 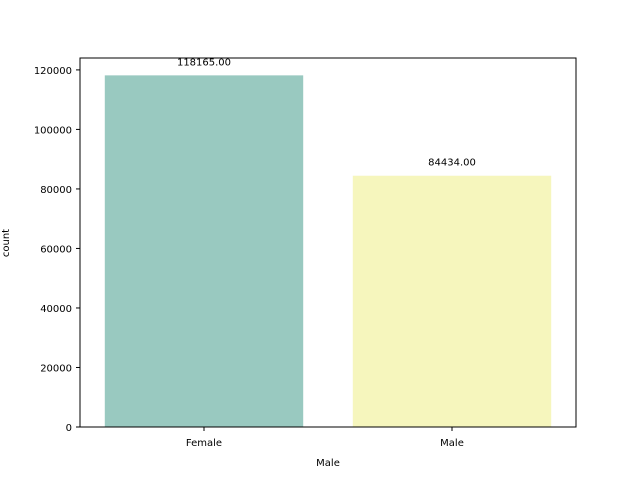 I want to click on y-tick-label: 0, so click(x=69, y=428).